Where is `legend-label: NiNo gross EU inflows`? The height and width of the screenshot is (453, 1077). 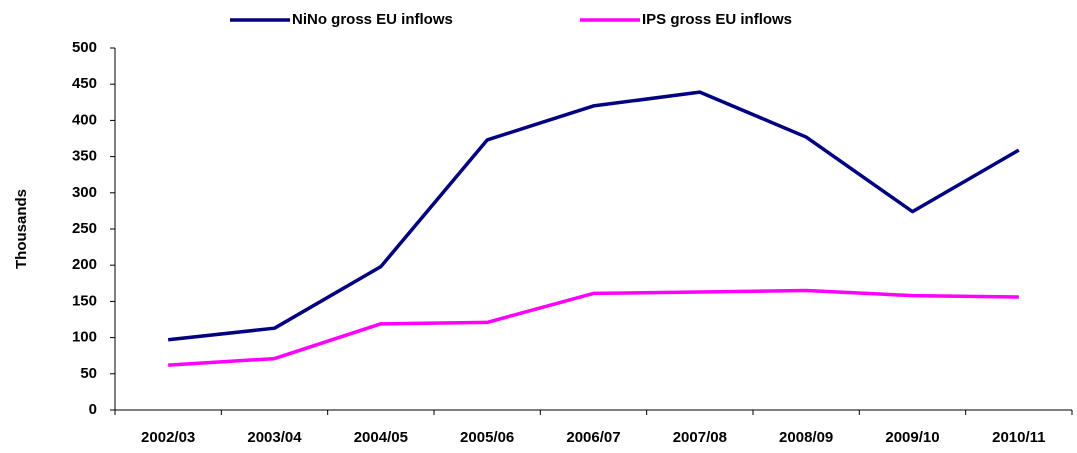
legend-label: NiNo gross EU inflows is located at coordinates (372, 19).